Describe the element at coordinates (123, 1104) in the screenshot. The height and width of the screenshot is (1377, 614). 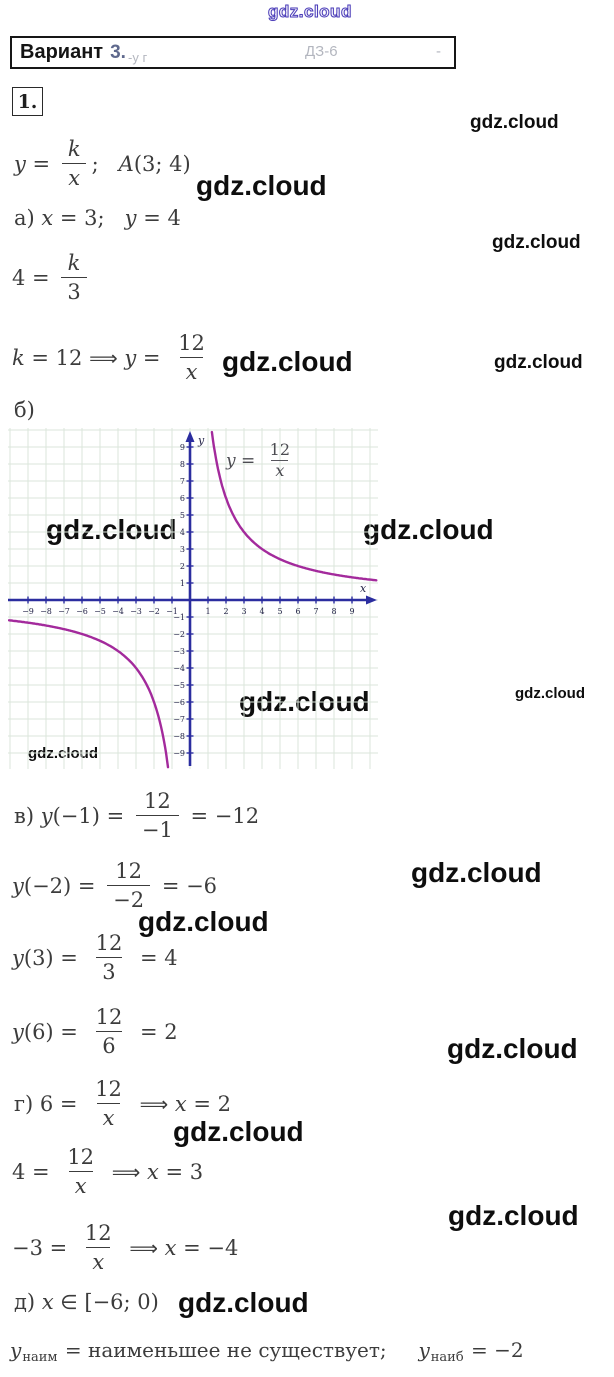
I see `equation-g-step1: г) 6 = 12 x ⟹ x = 2` at that location.